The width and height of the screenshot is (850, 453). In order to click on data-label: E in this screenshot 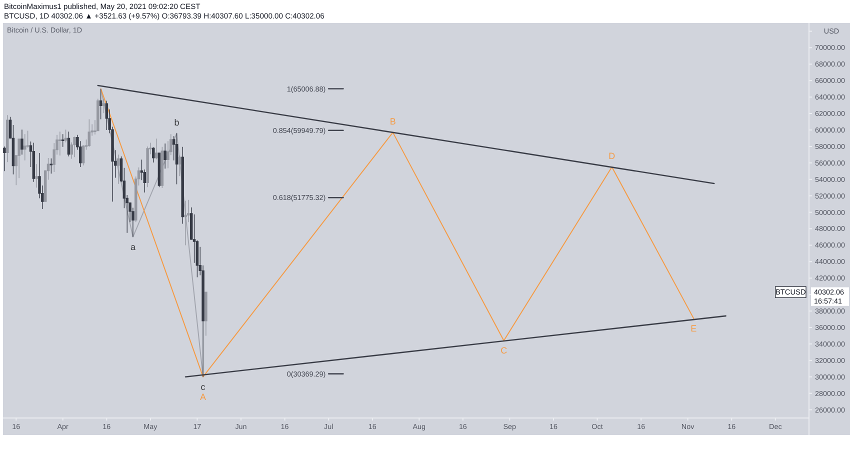, I will do `click(693, 328)`.